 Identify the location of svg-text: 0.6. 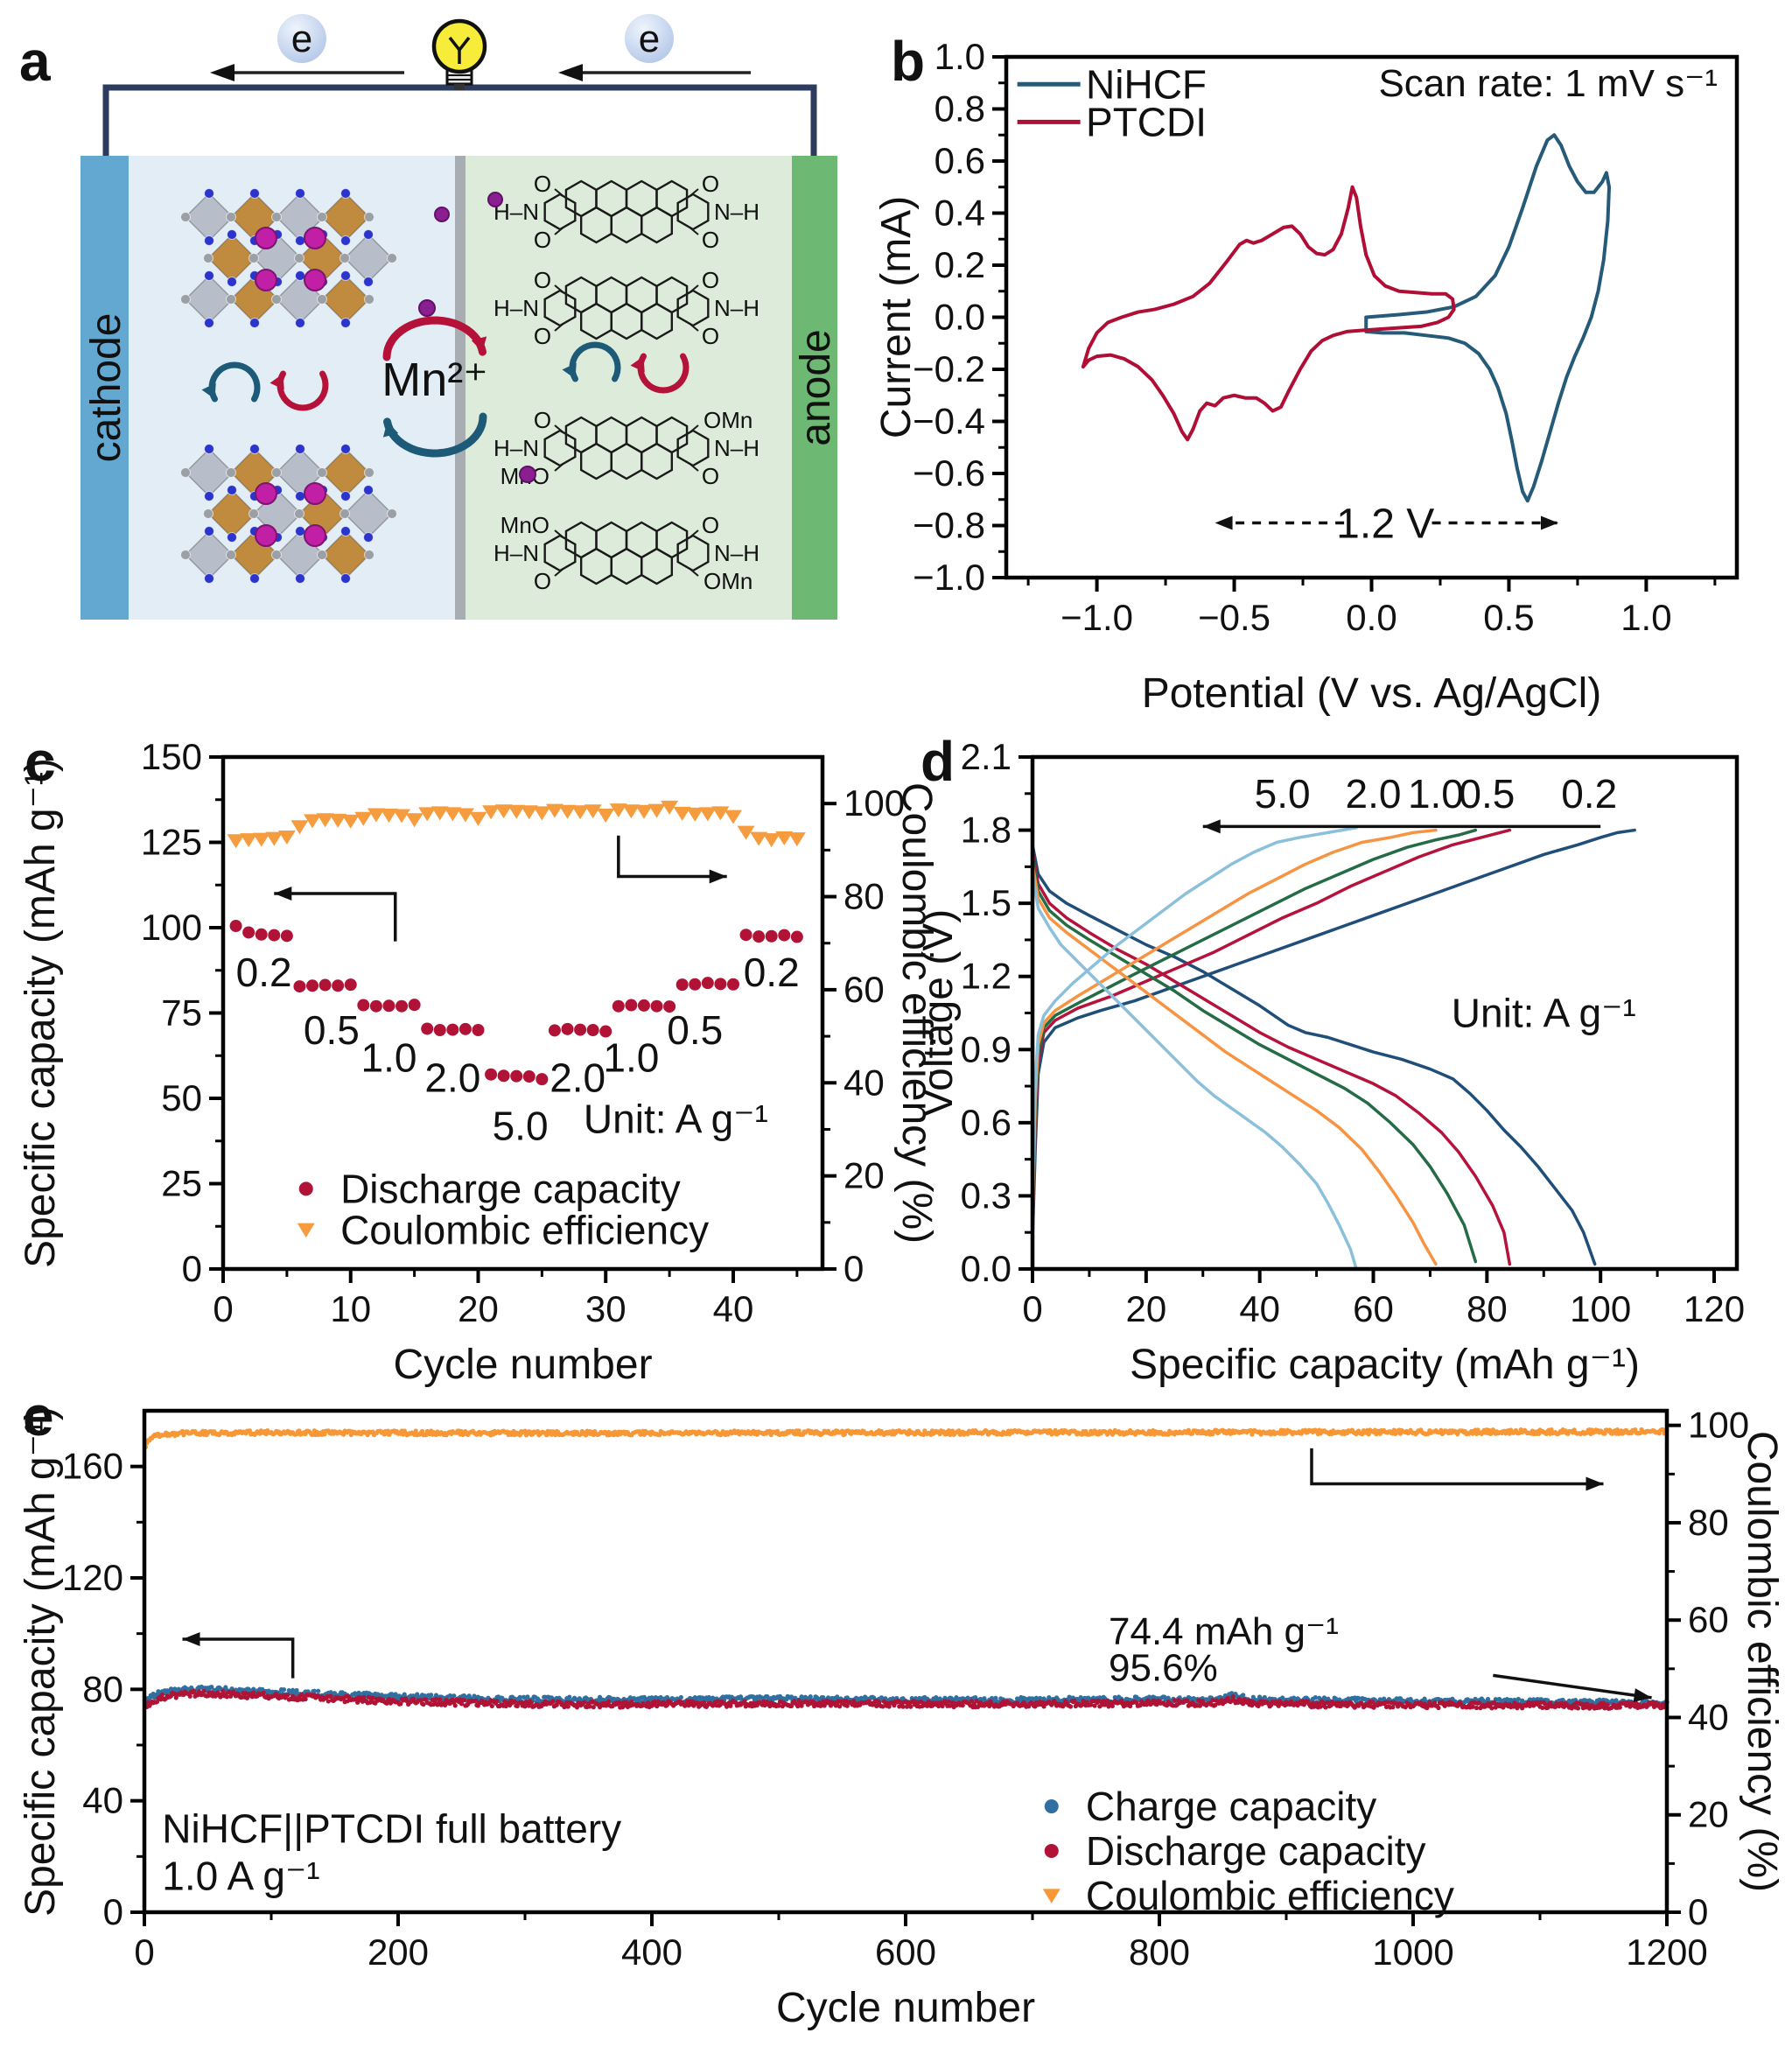
(986, 1122).